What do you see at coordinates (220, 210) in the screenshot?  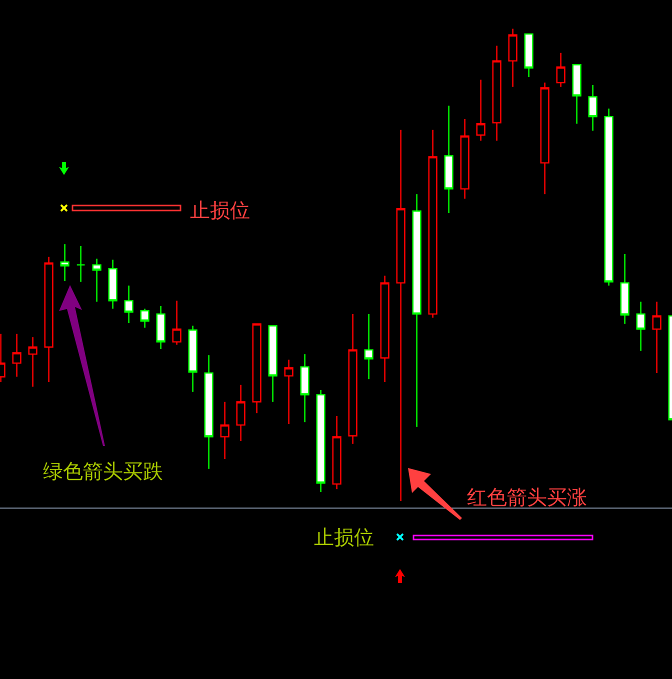 I see `annotation: 止损位` at bounding box center [220, 210].